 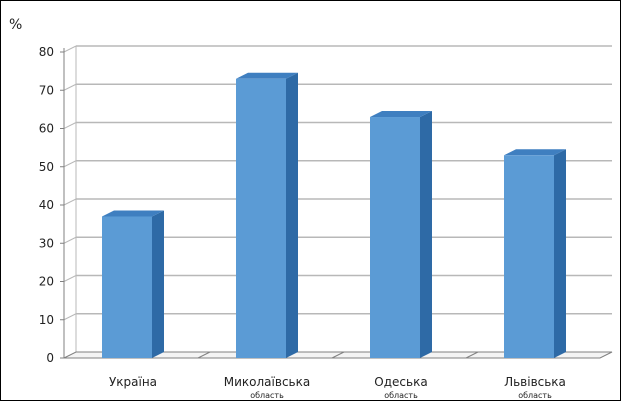 What do you see at coordinates (15, 25) in the screenshot?
I see `y-axis-unit-label: %` at bounding box center [15, 25].